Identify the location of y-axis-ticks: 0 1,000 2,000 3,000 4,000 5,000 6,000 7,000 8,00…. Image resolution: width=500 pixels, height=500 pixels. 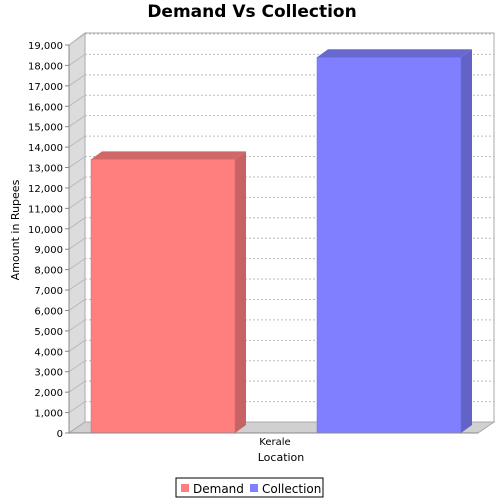
(48, 240).